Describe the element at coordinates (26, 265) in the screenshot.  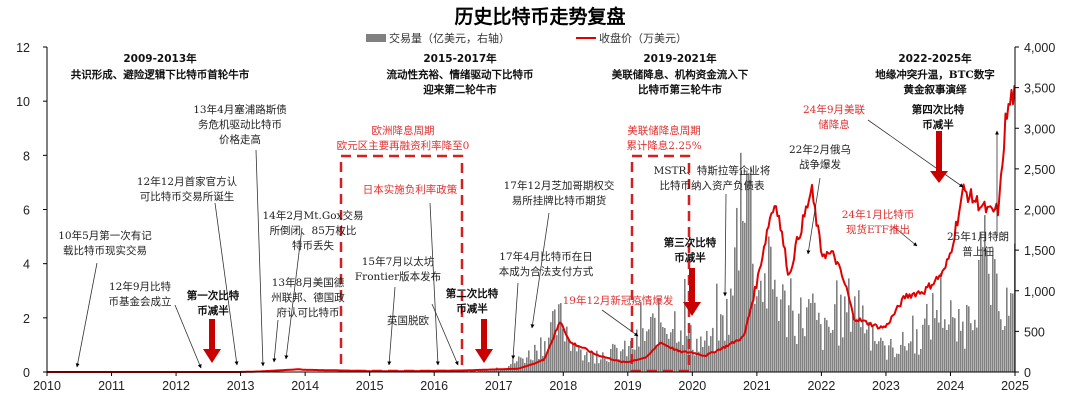
I see `left-axis-tick-label: 4` at that location.